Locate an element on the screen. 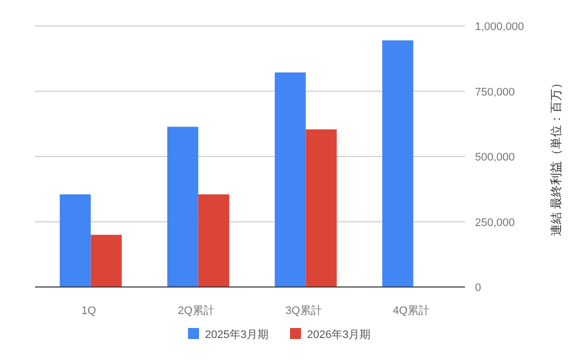  y-axis-title: 連結 最終利益（単位：百万） is located at coordinates (556, 156).